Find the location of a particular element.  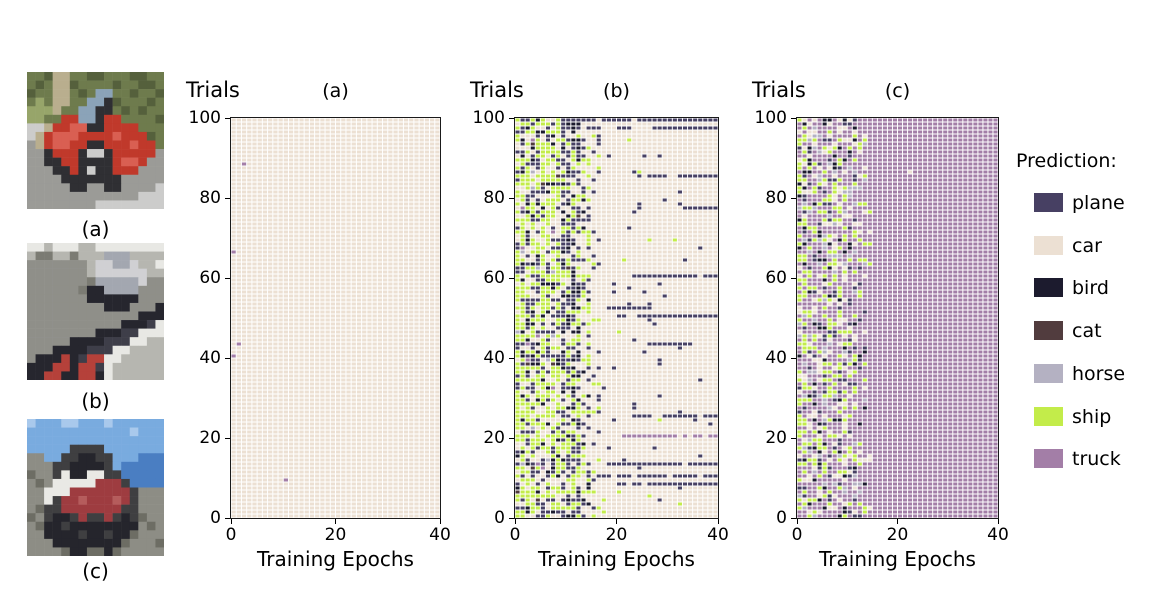

legend-swatch-cat is located at coordinates (1048, 330).